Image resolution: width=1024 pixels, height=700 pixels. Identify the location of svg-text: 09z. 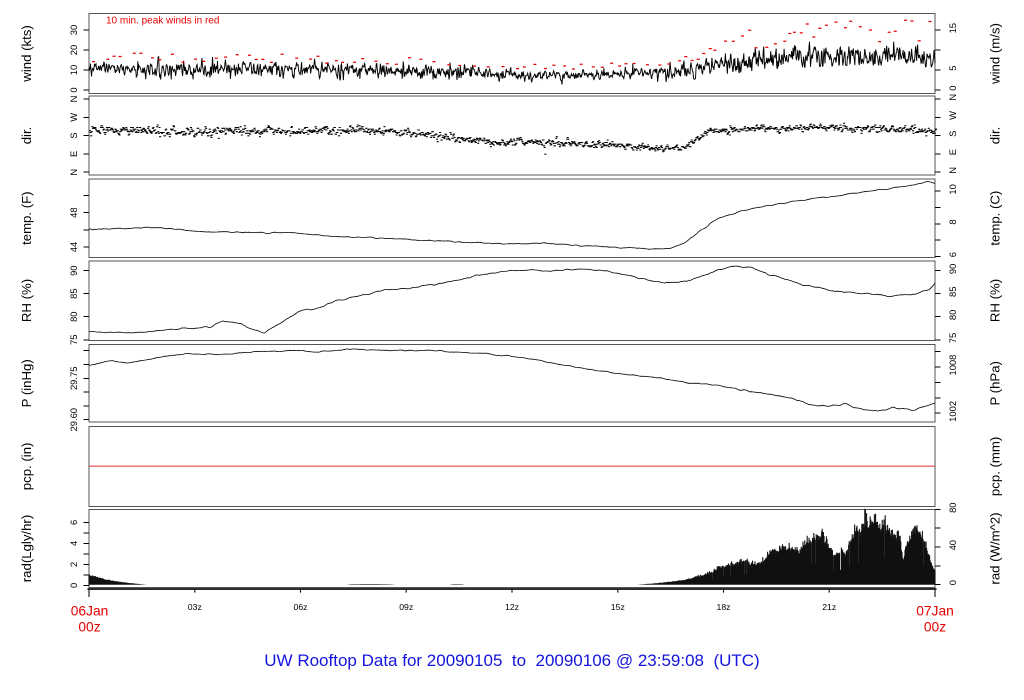
(406, 607).